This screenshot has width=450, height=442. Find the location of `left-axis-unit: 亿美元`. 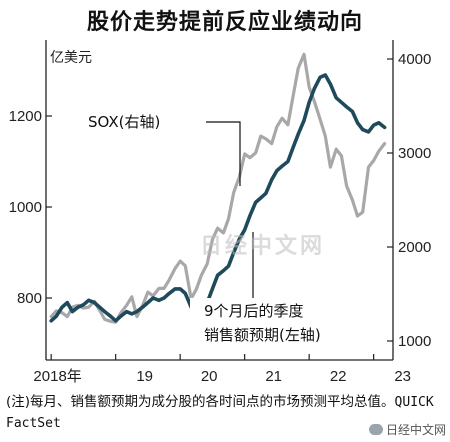

left-axis-unit: 亿美元 is located at coordinates (71, 58).